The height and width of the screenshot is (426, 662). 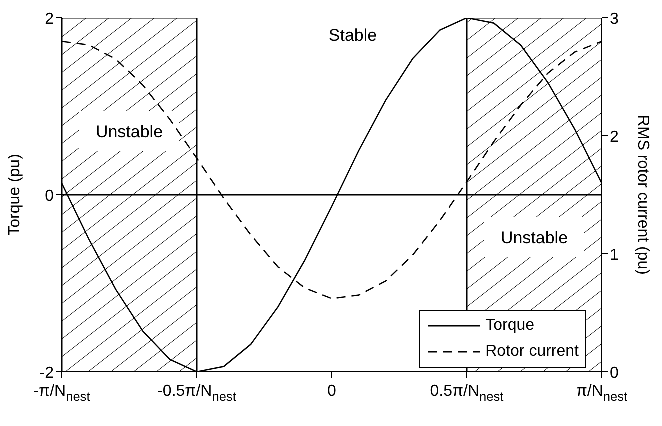 I want to click on y-tick-label: 2, so click(x=49, y=19).